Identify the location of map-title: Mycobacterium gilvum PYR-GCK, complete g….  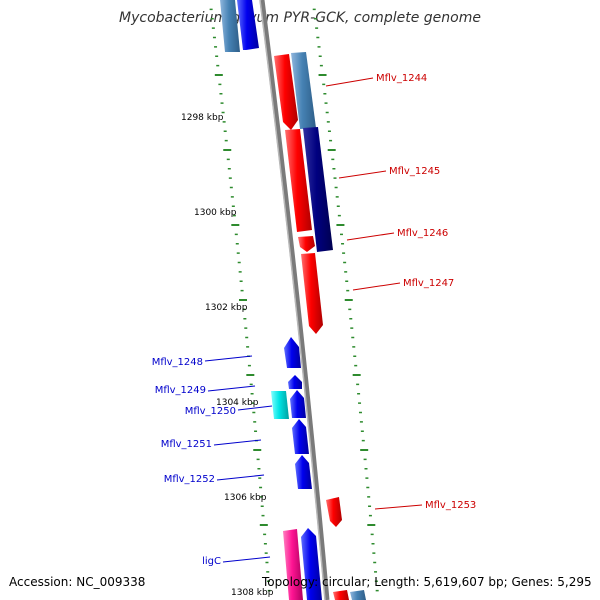
(300, 18).